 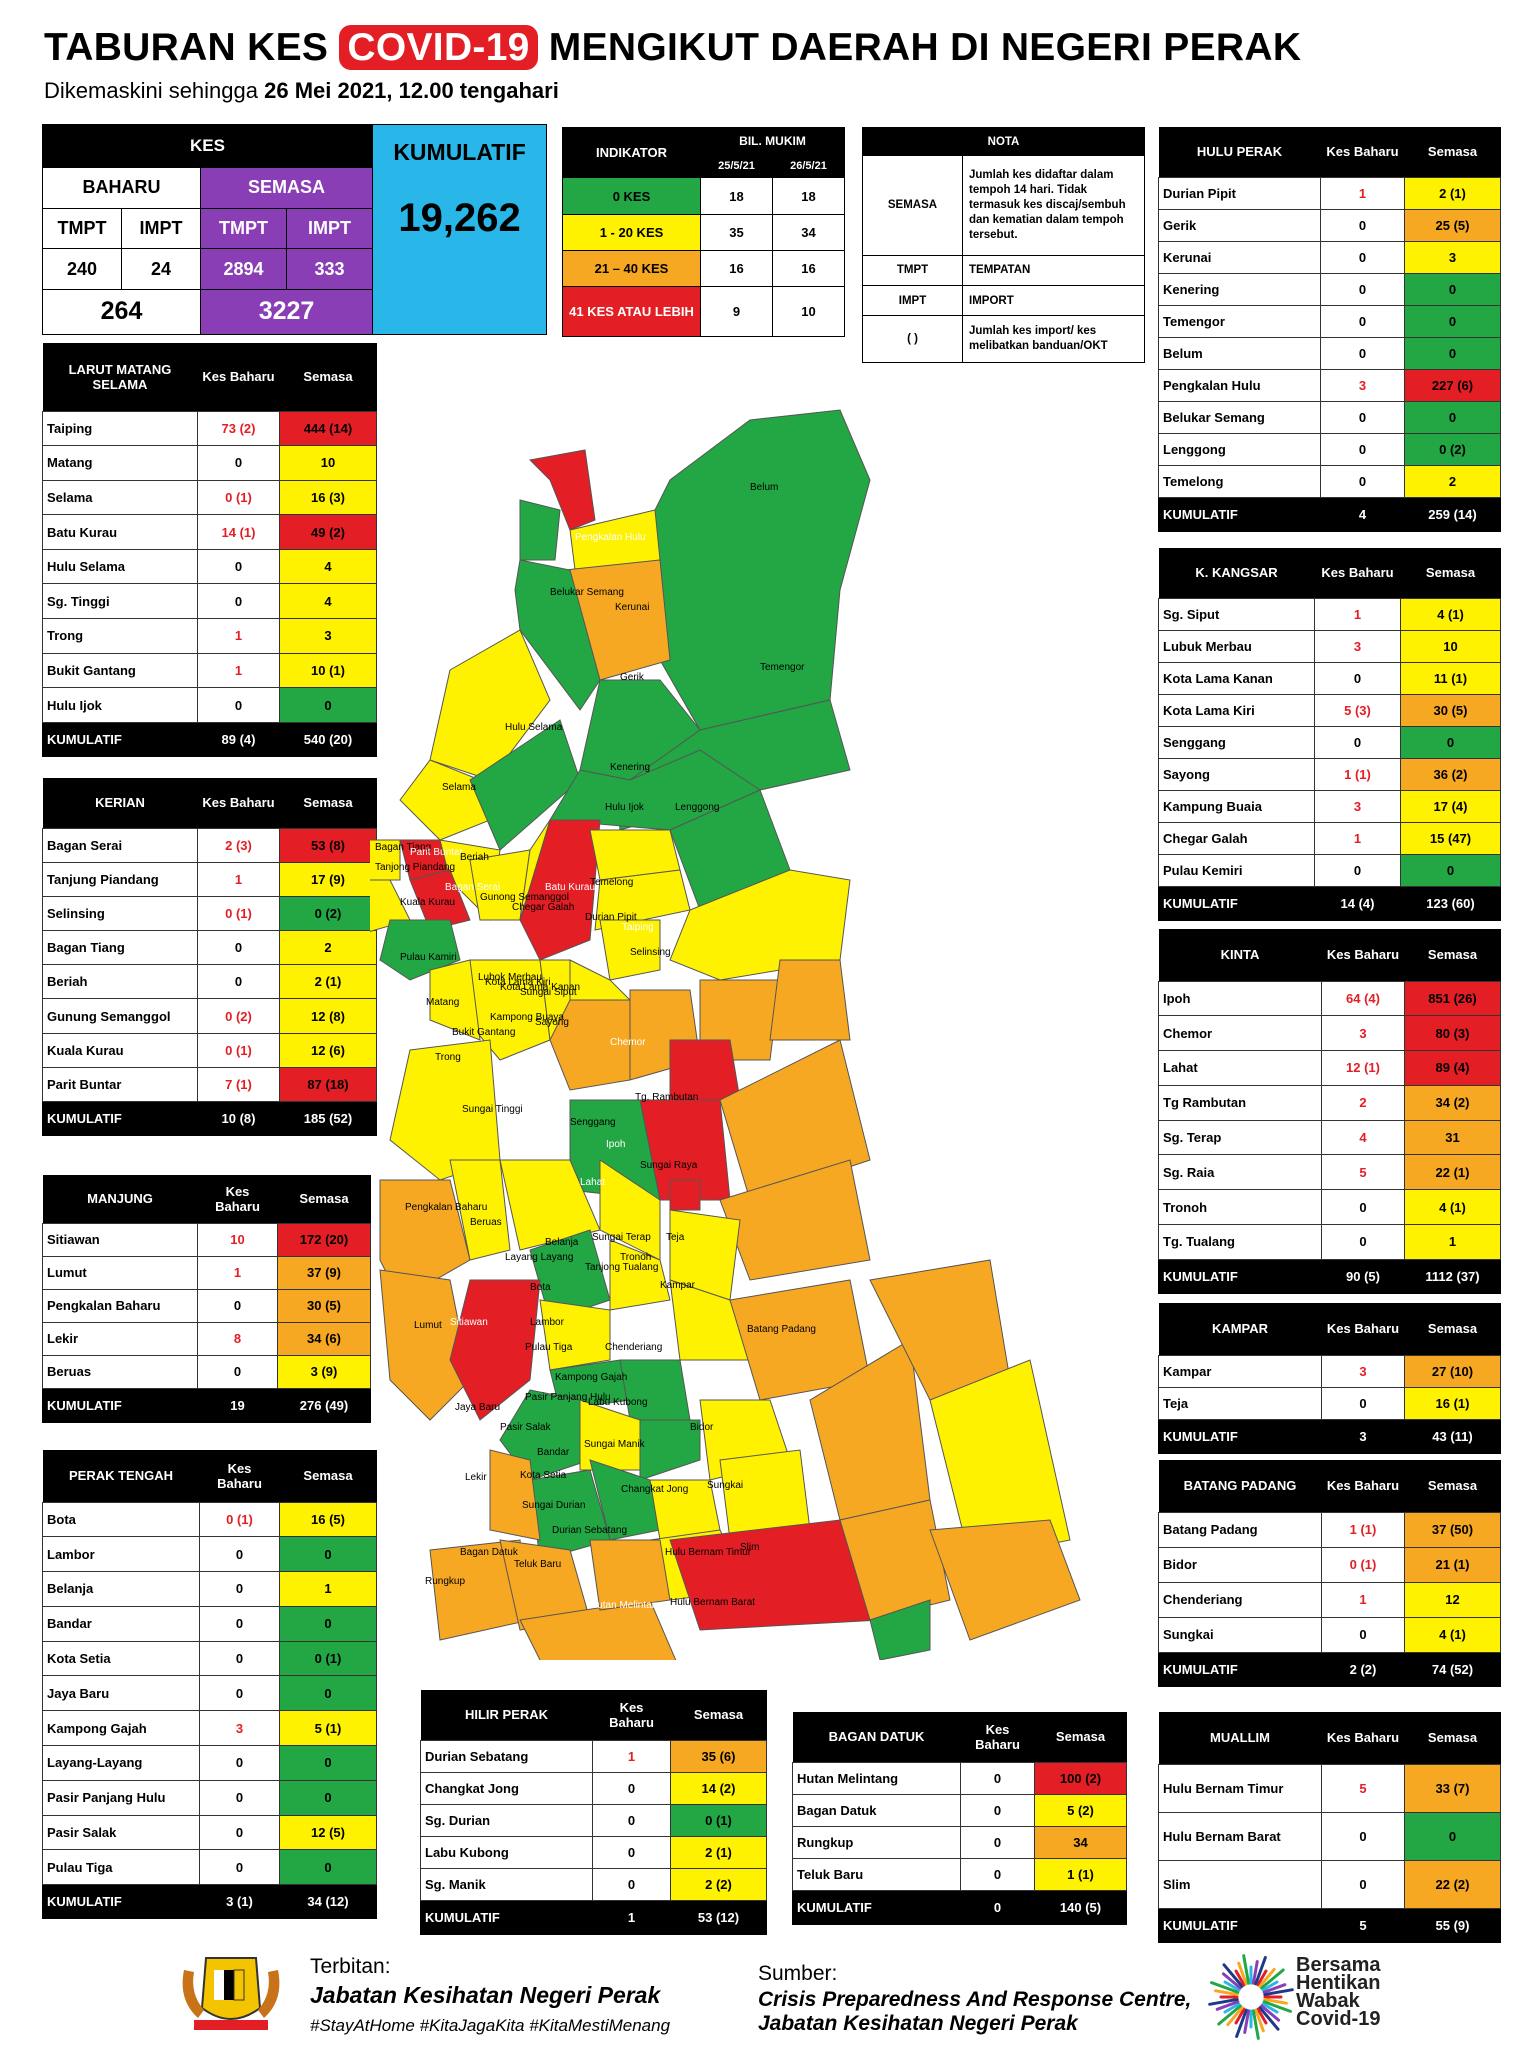 What do you see at coordinates (540, 987) in the screenshot?
I see `map-label: Kota Lama Kanan` at bounding box center [540, 987].